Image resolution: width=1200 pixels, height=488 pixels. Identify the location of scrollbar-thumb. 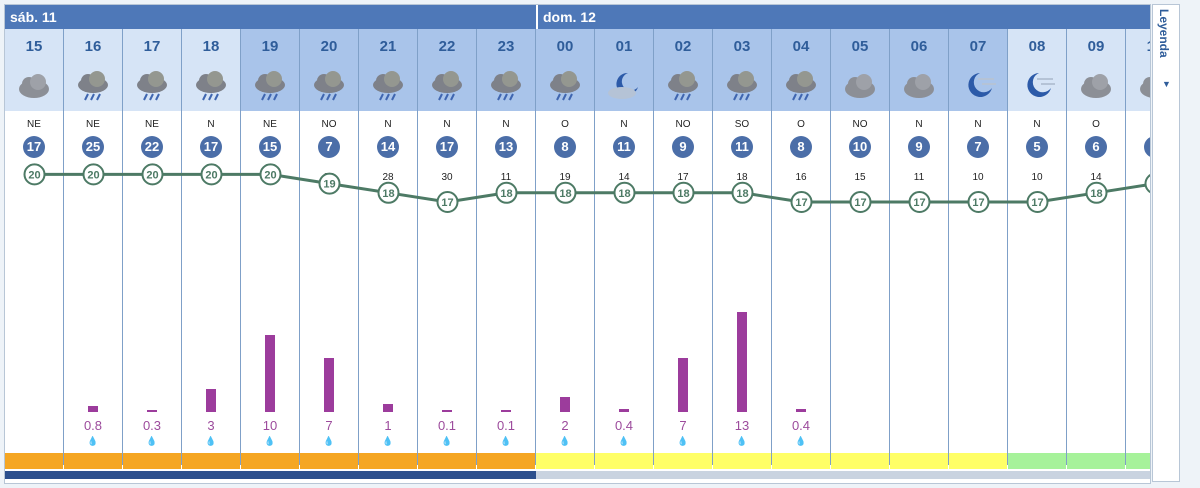
(270, 475).